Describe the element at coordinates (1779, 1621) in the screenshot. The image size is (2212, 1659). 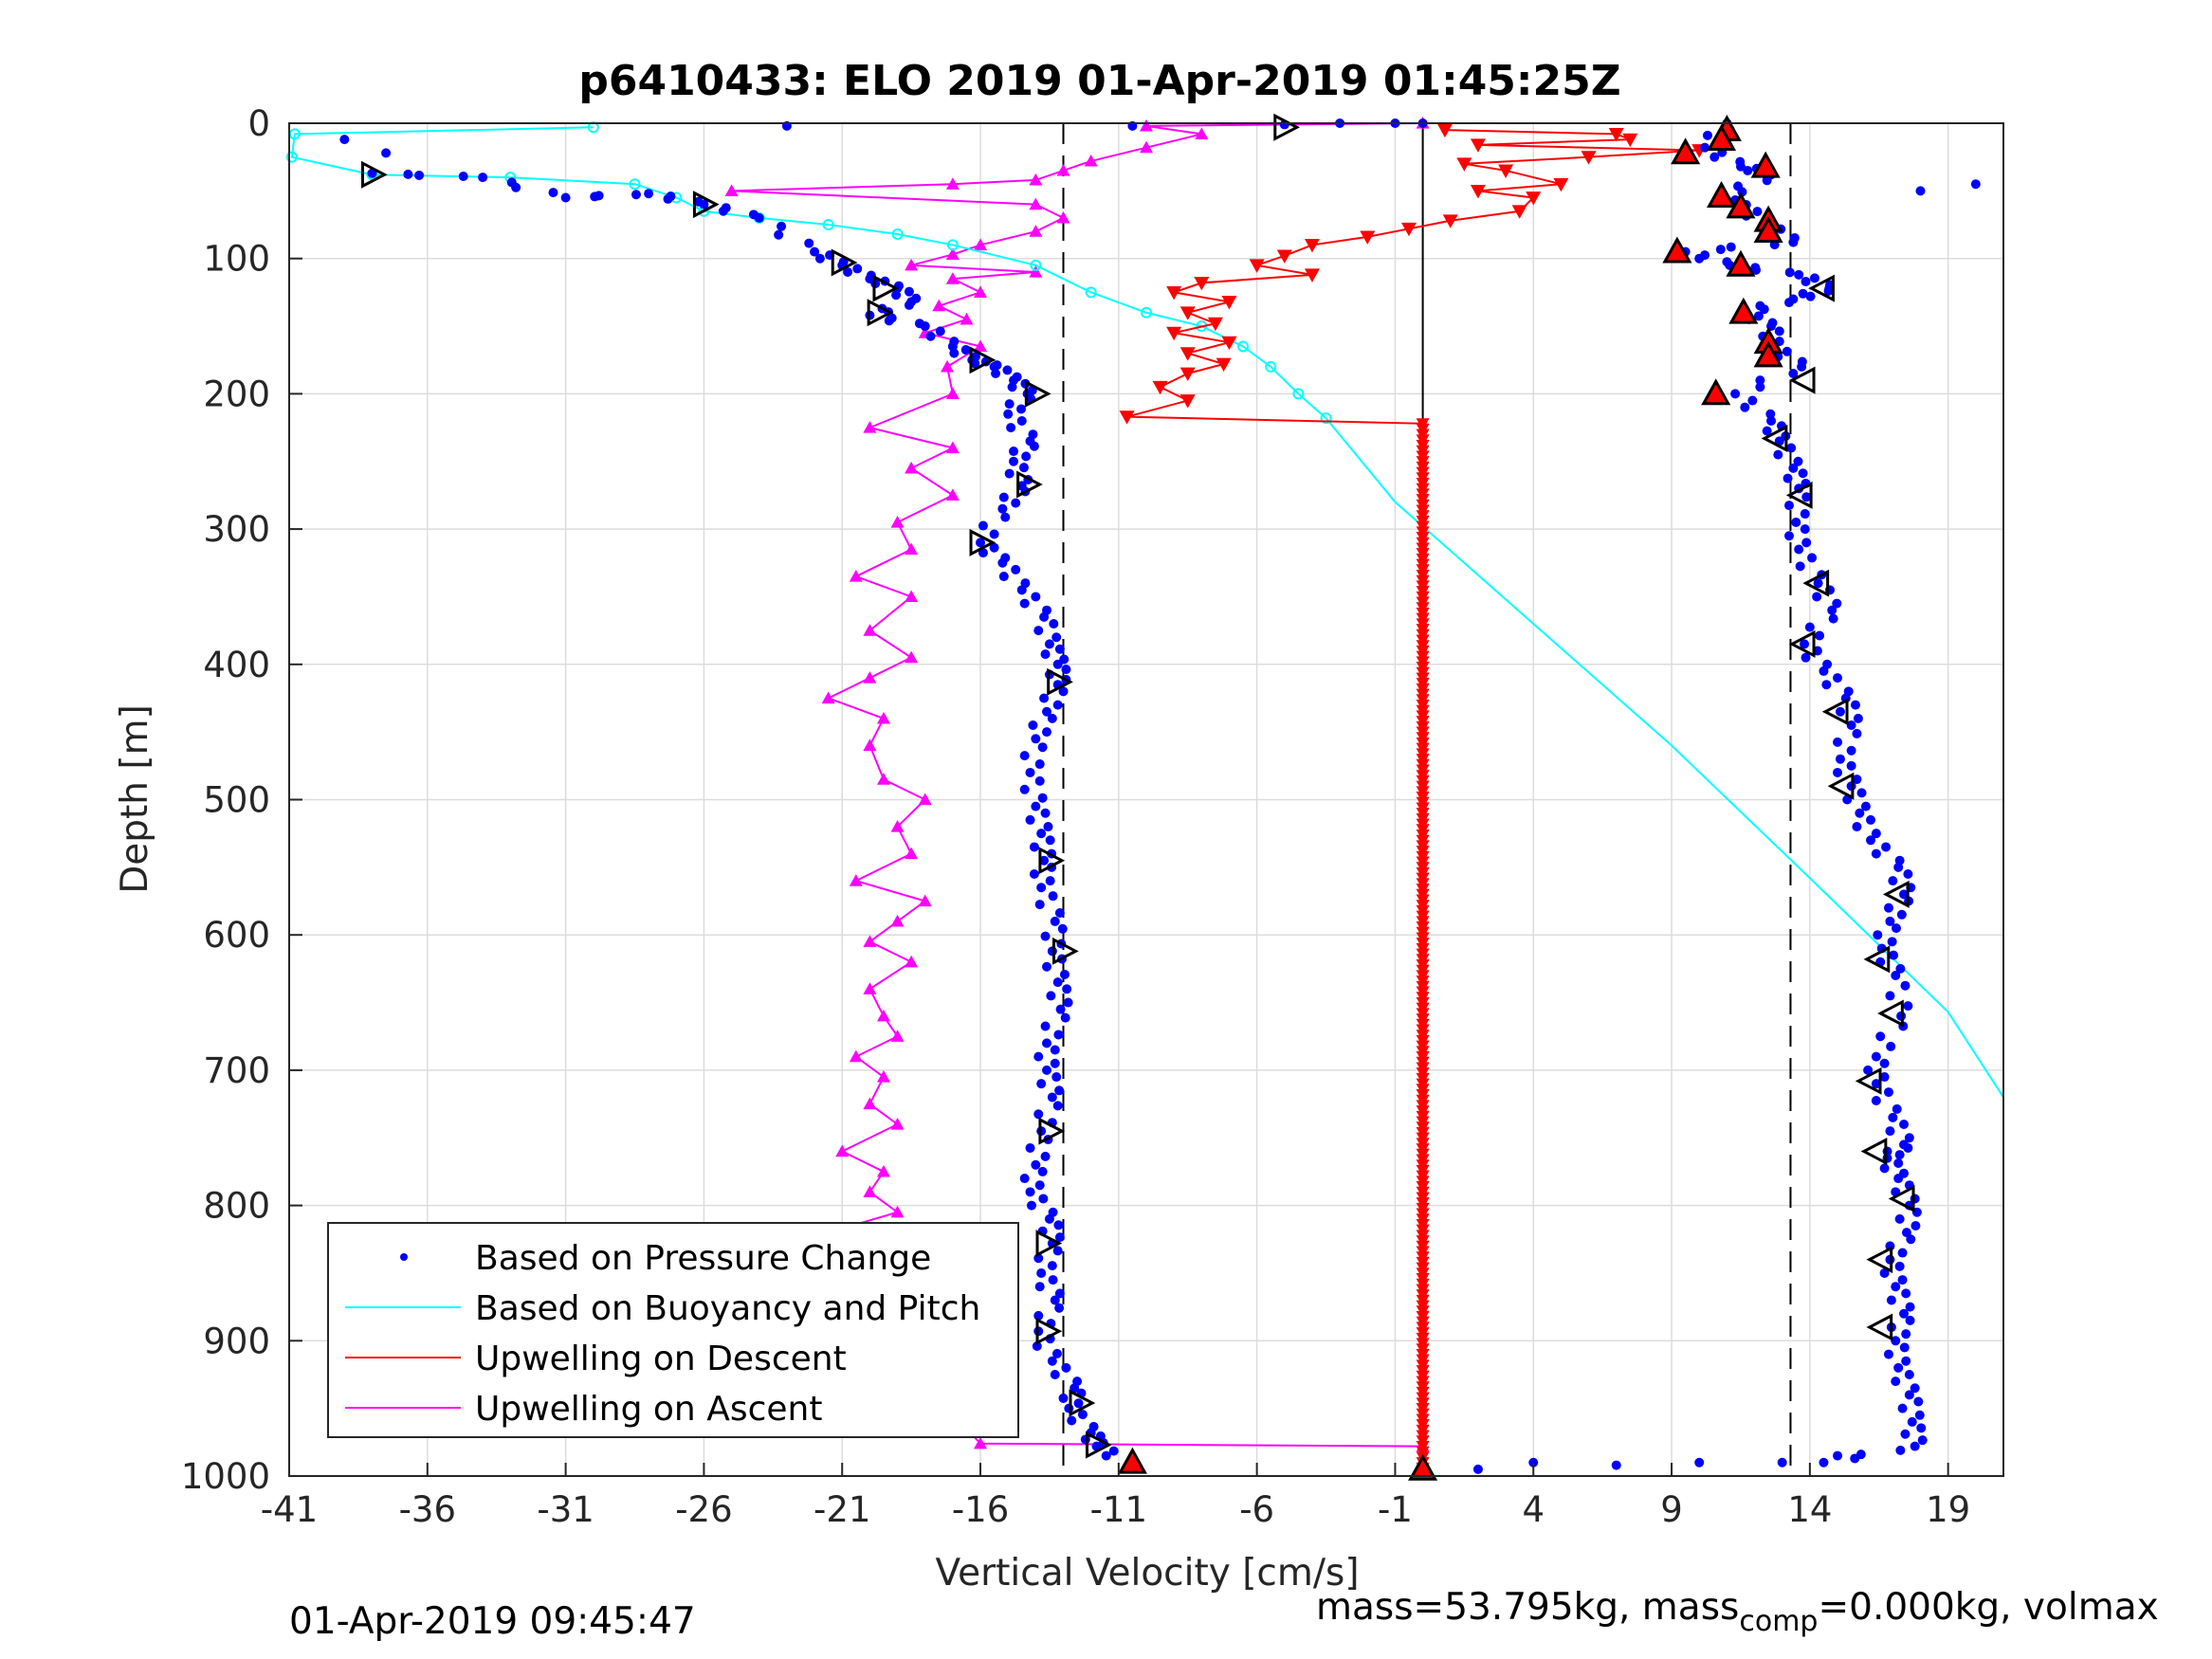
I see `mass-comp-subscript: comp` at that location.